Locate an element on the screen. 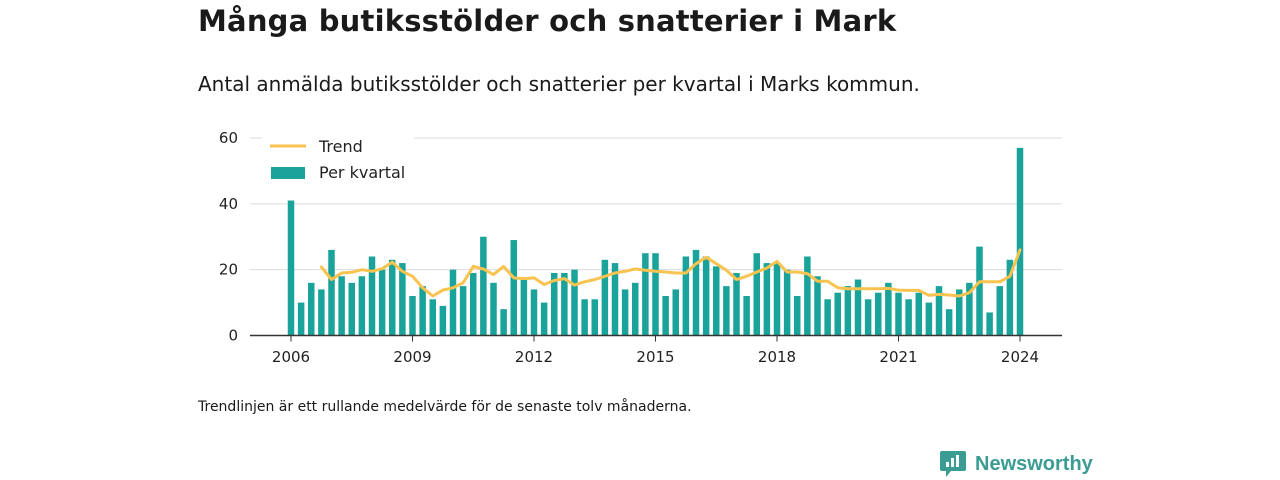 Image resolution: width=1280 pixels, height=480 pixels. y-tick-label: 40 is located at coordinates (228, 204).